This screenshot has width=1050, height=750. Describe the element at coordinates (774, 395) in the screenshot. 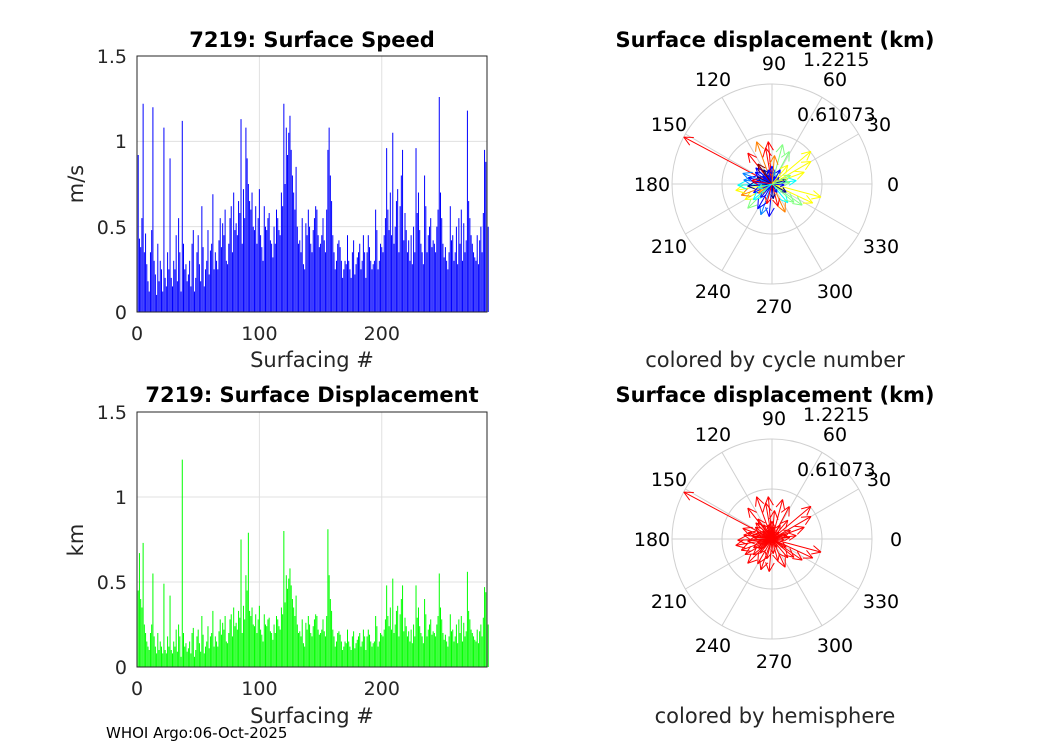

I see `polar-hemisphere-title: Surface displacement (km)` at that location.